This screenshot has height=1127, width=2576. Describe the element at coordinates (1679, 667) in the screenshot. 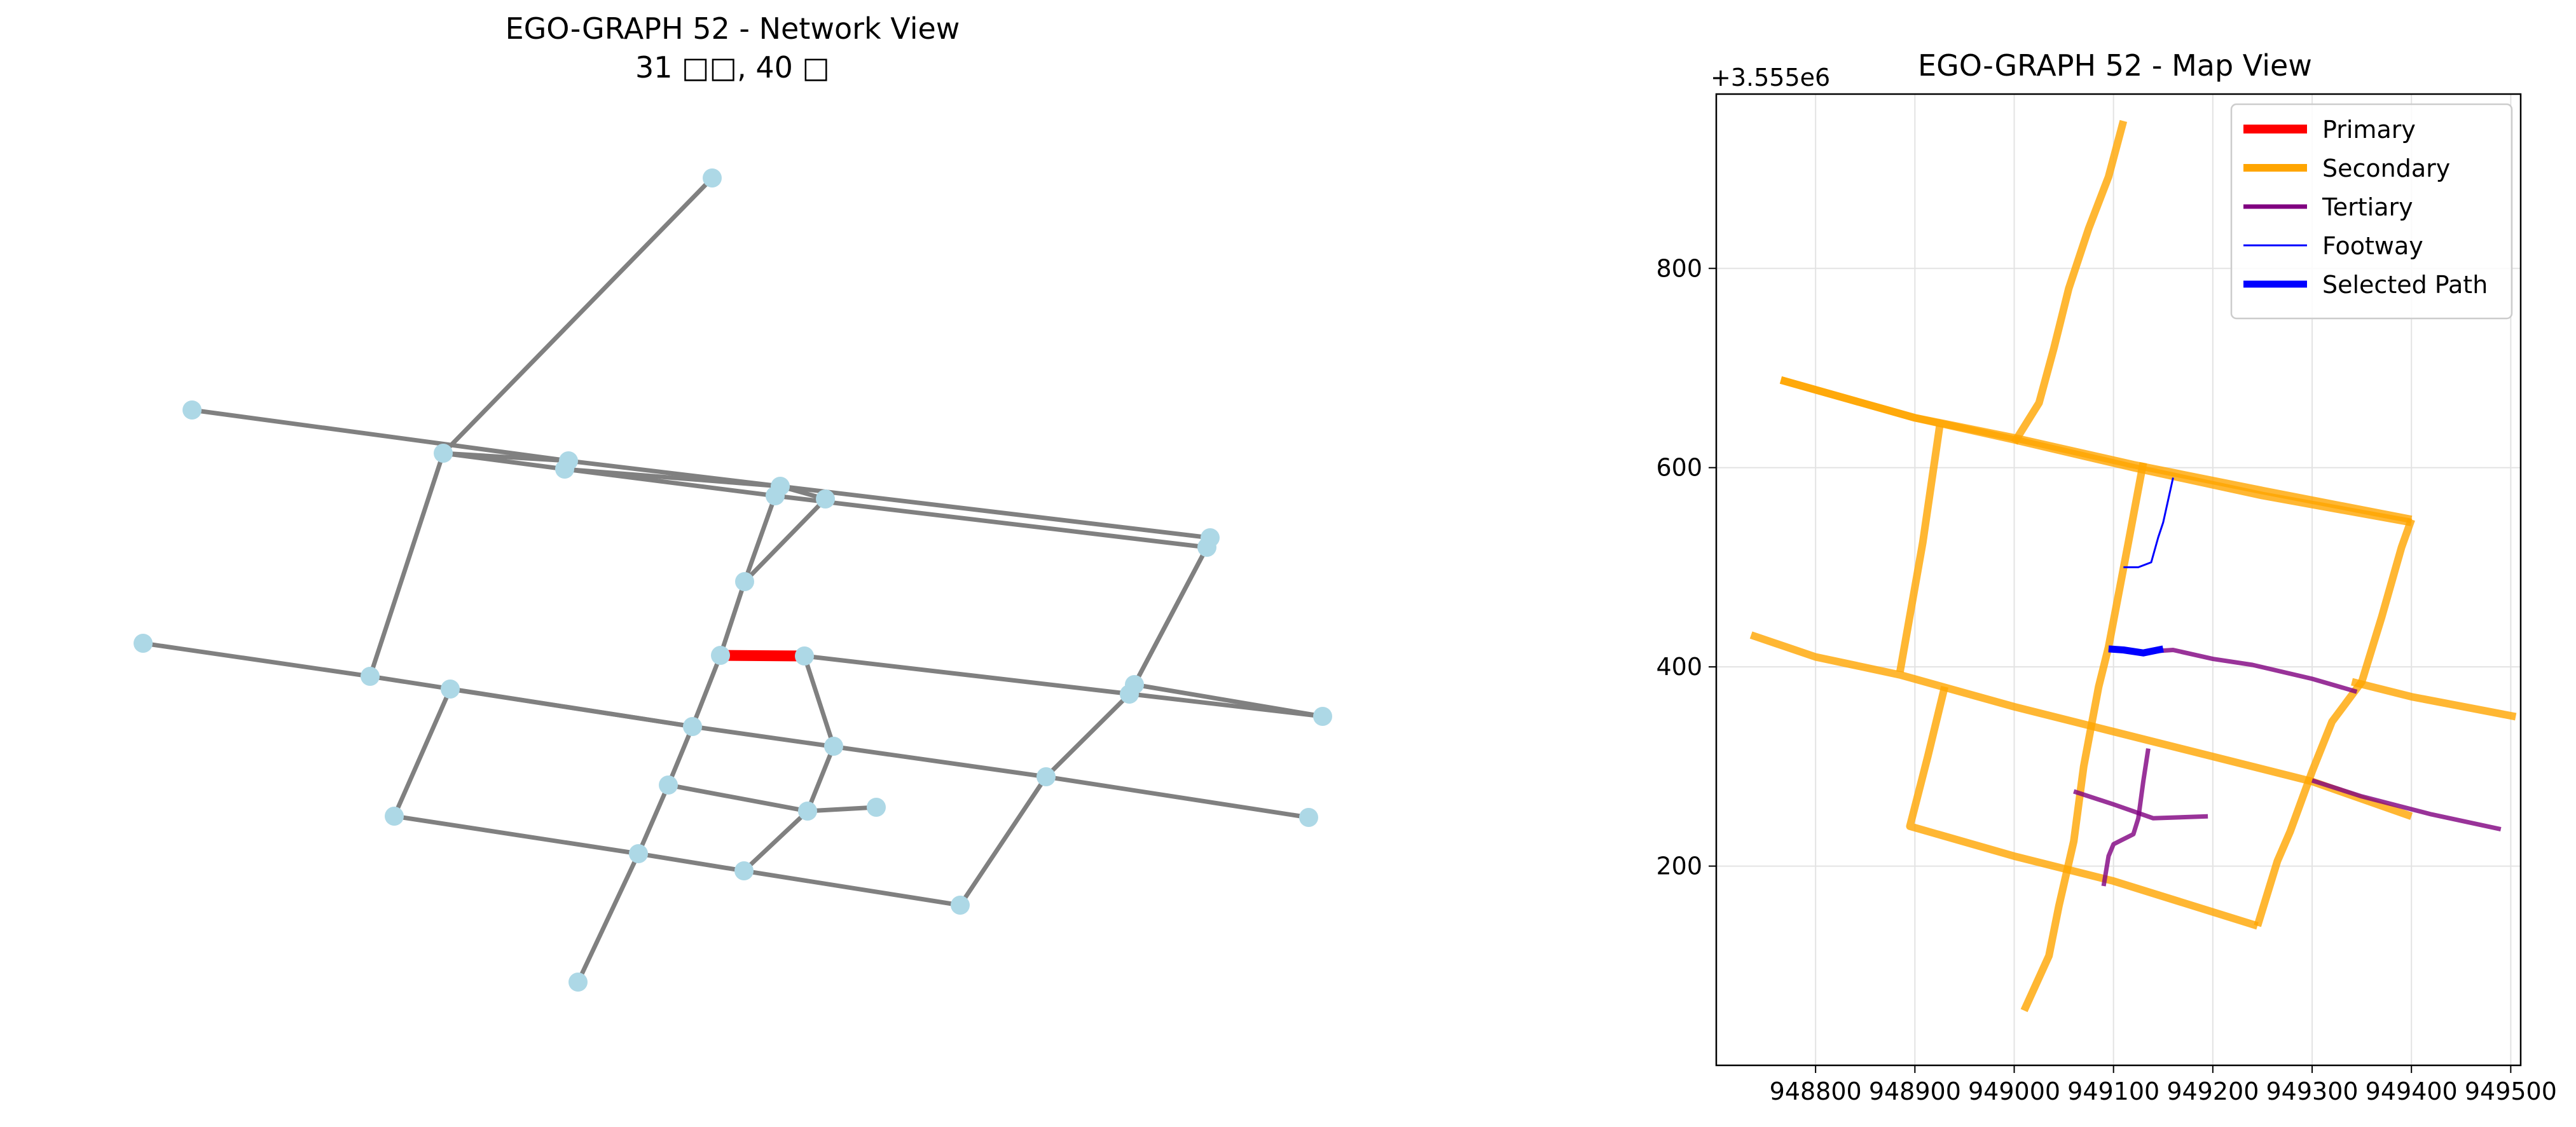

I see `map-y-tick-label: 400` at that location.